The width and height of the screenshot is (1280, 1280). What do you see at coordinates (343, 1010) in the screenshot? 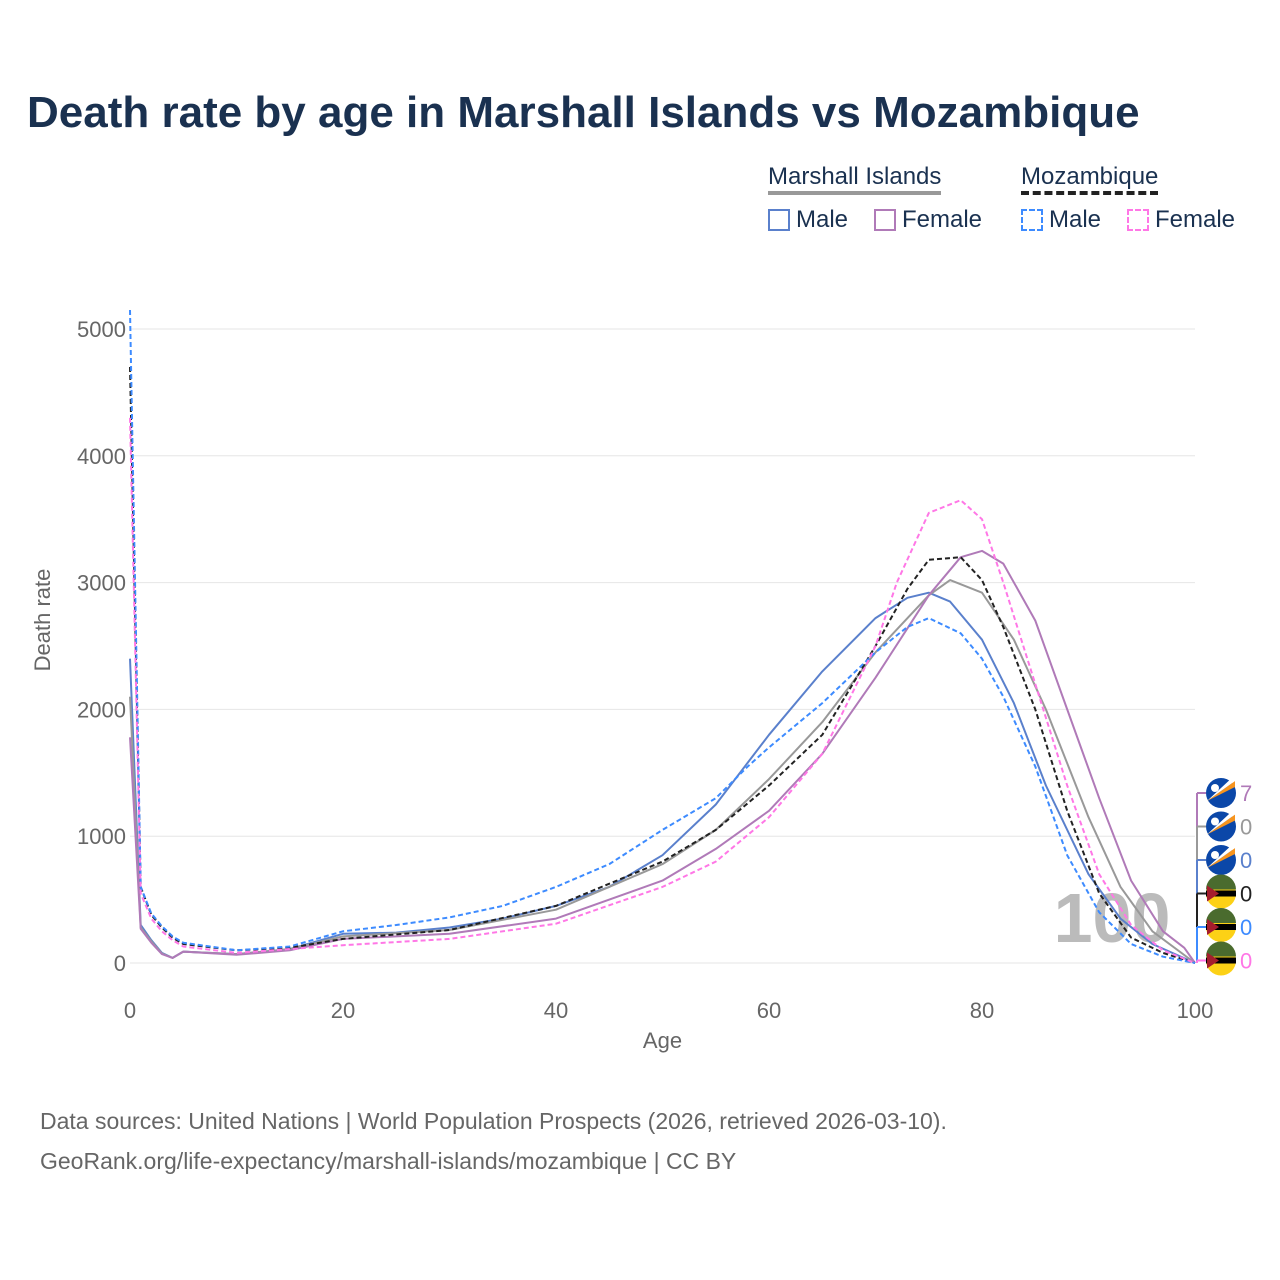
I see `x-tick-label: 20` at bounding box center [343, 1010].